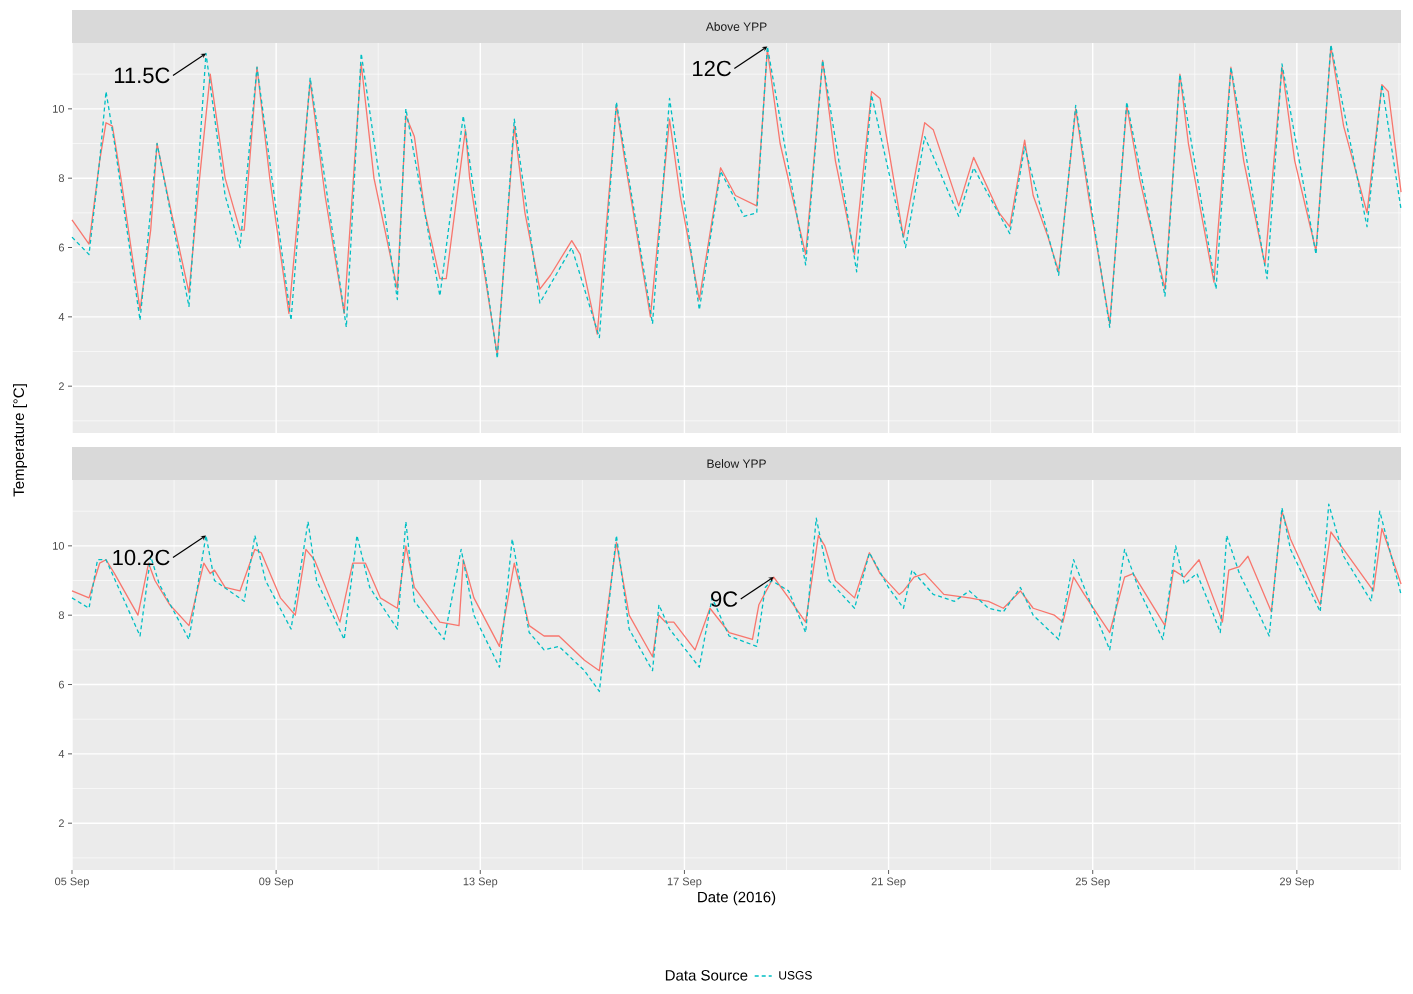  What do you see at coordinates (736, 463) in the screenshot?
I see `chart-title: Below YPP` at bounding box center [736, 463].